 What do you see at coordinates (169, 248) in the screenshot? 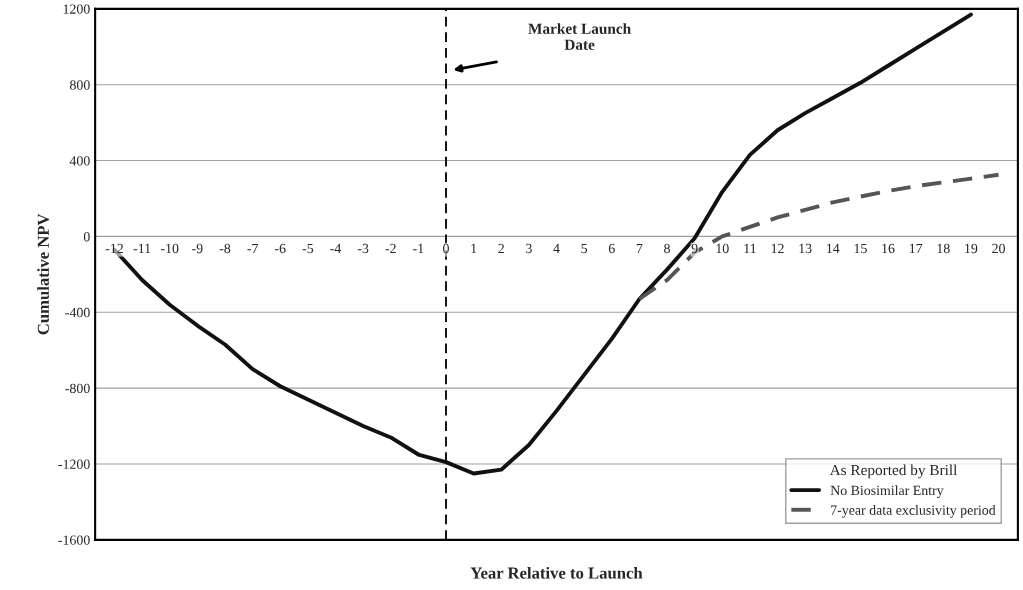
I see `x-tick-label: -10` at bounding box center [169, 248].